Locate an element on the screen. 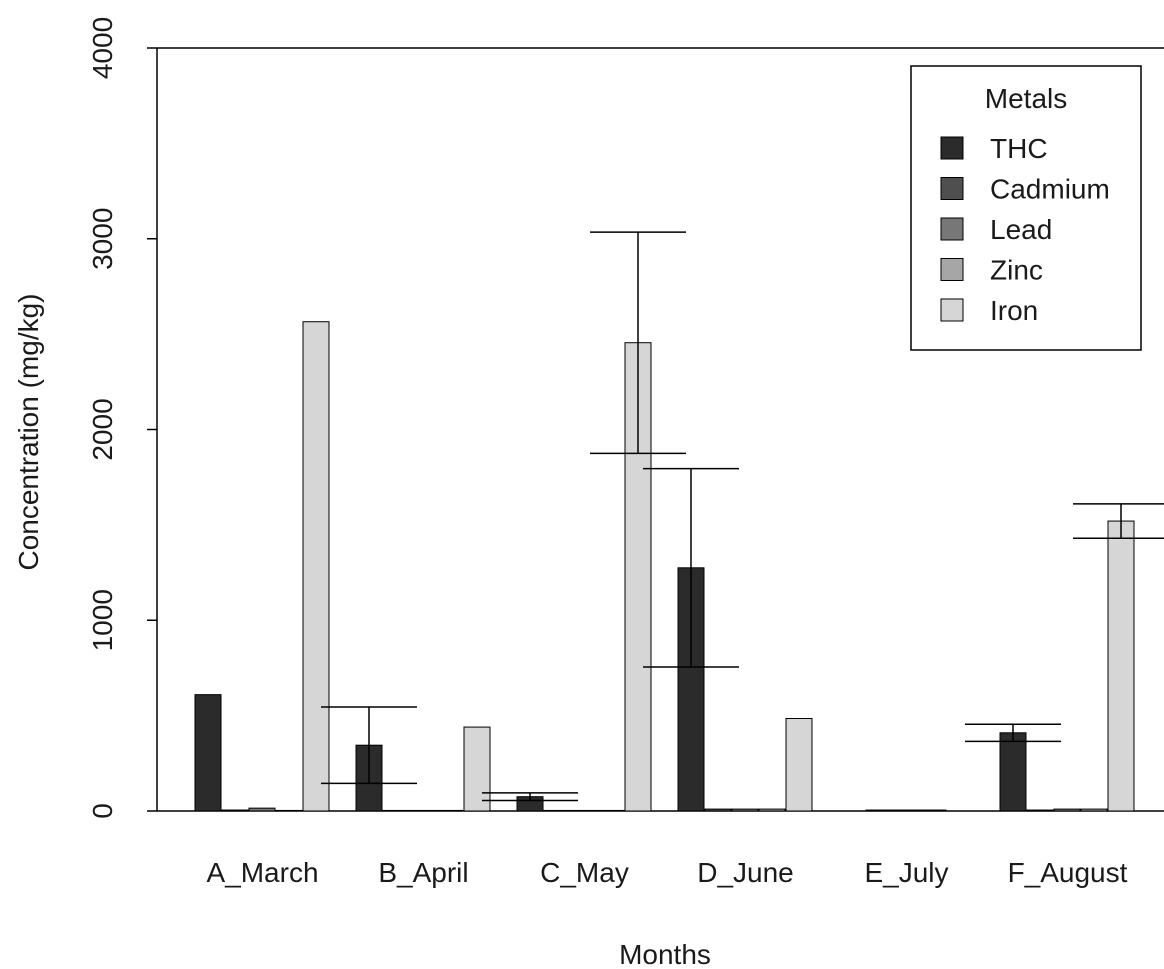 This screenshot has height=969, width=1164. bar-cadmium-b_april is located at coordinates (396, 810).